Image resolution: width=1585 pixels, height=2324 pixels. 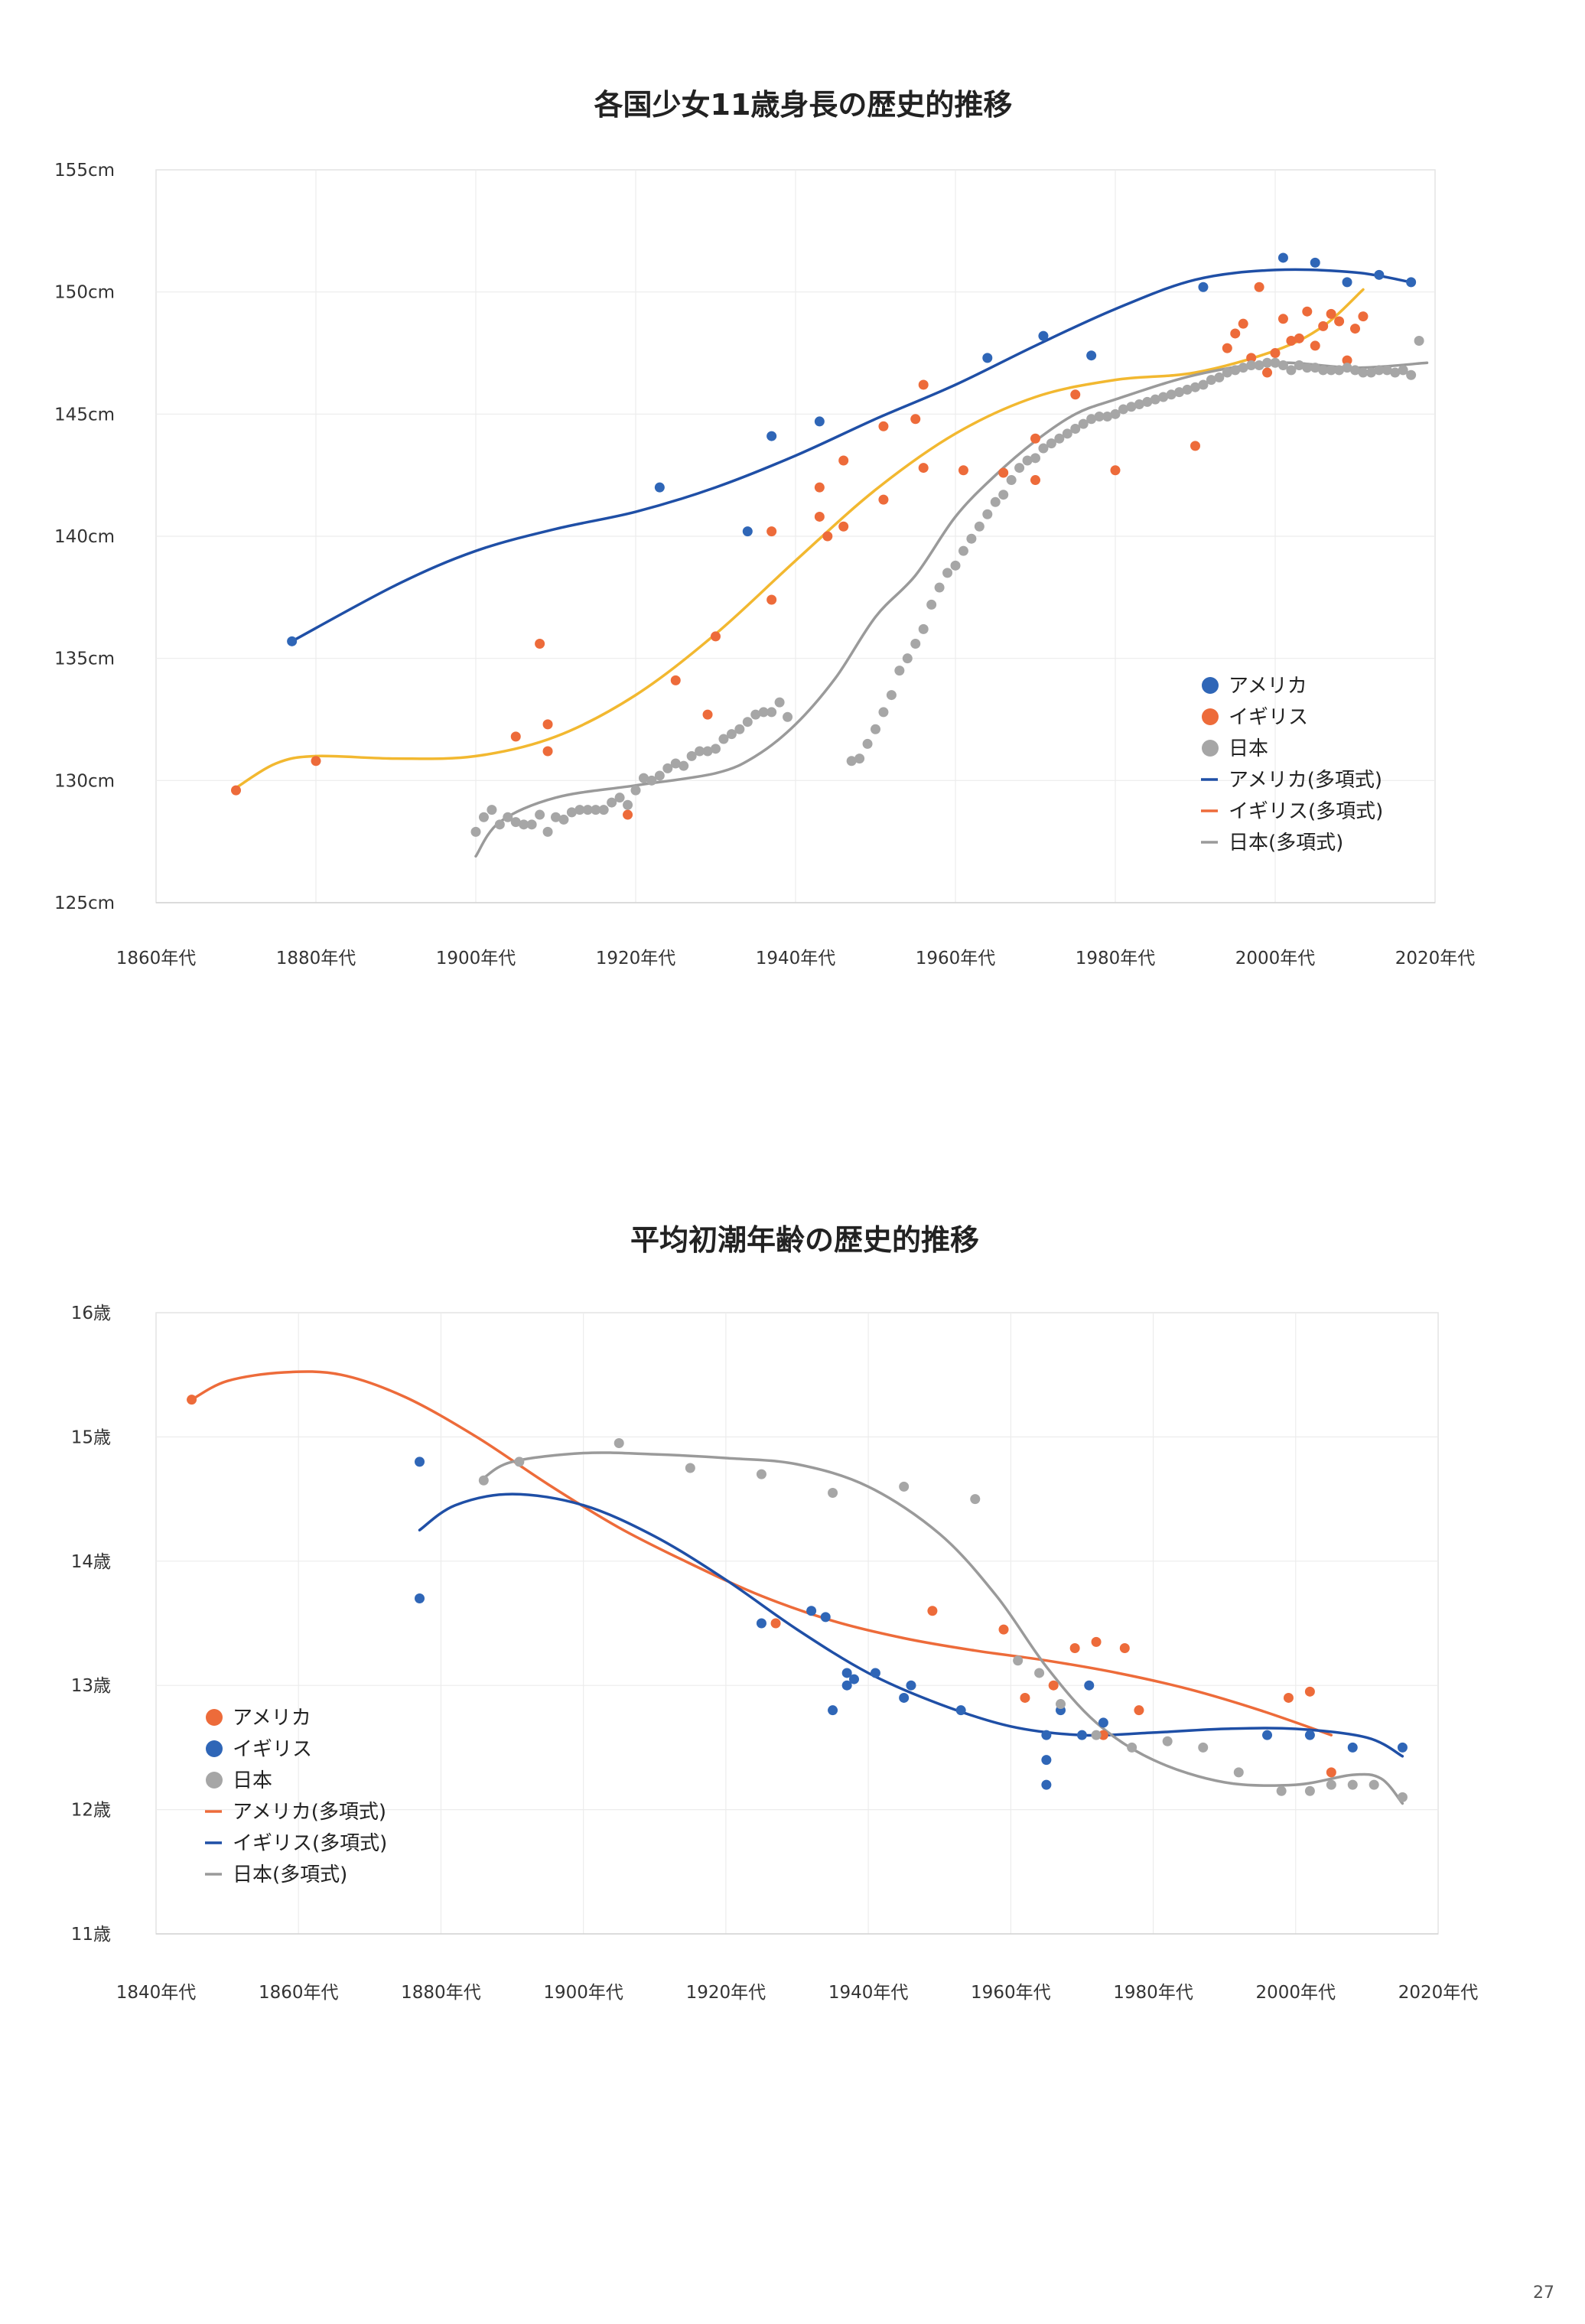 What do you see at coordinates (84, 293) in the screenshot?
I see `y-tick-label: 150cm` at bounding box center [84, 293].